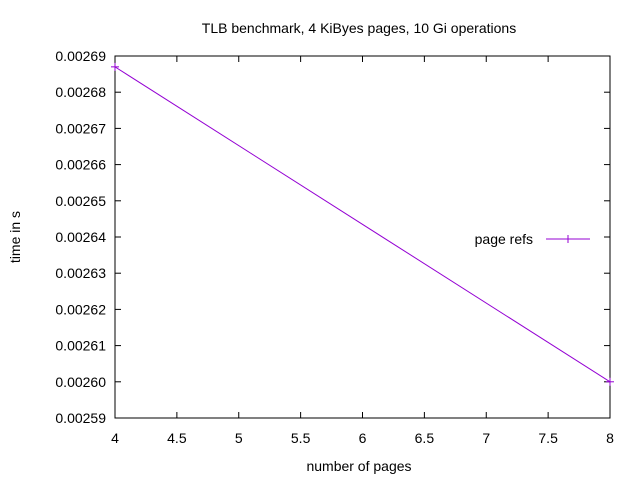  What do you see at coordinates (15, 237) in the screenshot?
I see `y-axis-label: time in s` at bounding box center [15, 237].